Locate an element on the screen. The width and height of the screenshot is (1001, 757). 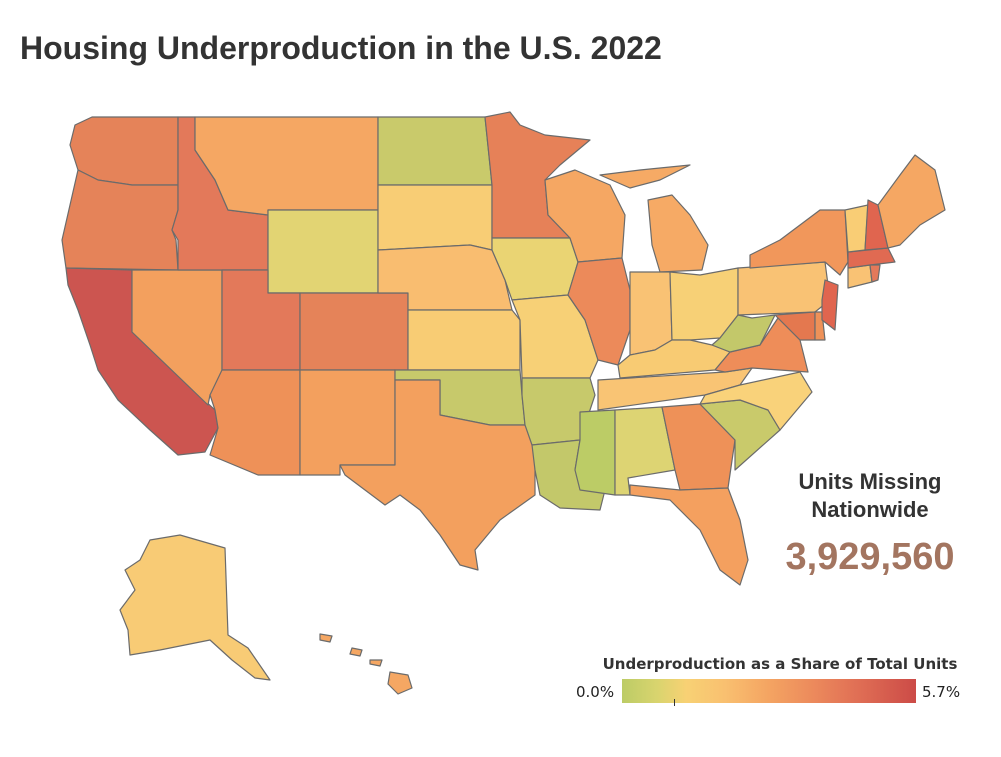
state-mississippi is located at coordinates (595, 452).